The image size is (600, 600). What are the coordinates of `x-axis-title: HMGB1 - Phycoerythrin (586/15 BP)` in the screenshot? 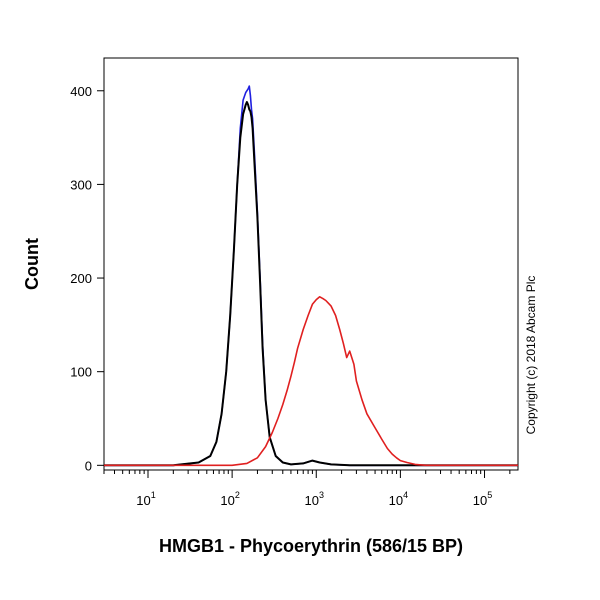 It's located at (311, 546).